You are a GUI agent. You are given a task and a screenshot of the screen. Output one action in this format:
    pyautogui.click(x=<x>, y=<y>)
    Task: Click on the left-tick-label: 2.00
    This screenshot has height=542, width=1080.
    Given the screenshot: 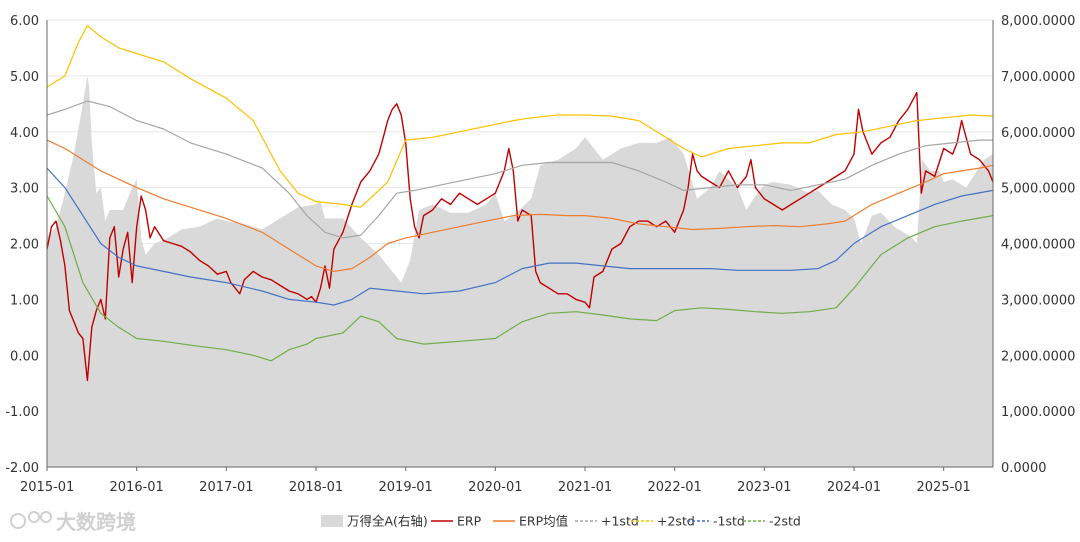 What is the action you would take?
    pyautogui.click(x=24, y=245)
    